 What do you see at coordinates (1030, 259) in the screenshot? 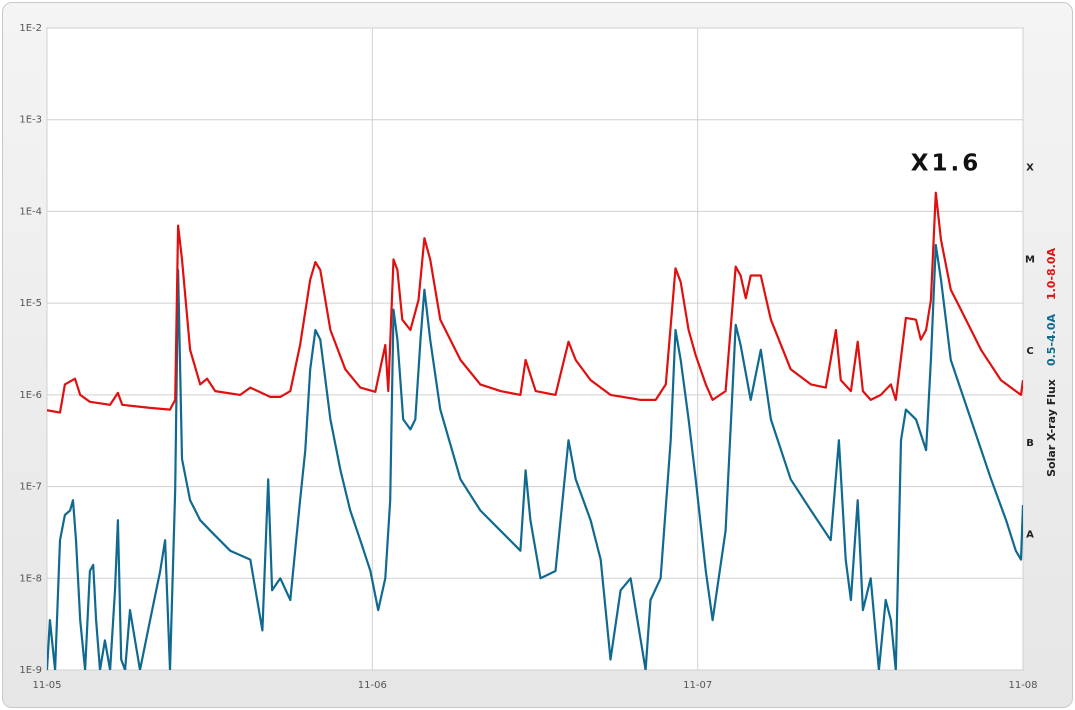
I see `flare-class-label: M` at bounding box center [1030, 259].